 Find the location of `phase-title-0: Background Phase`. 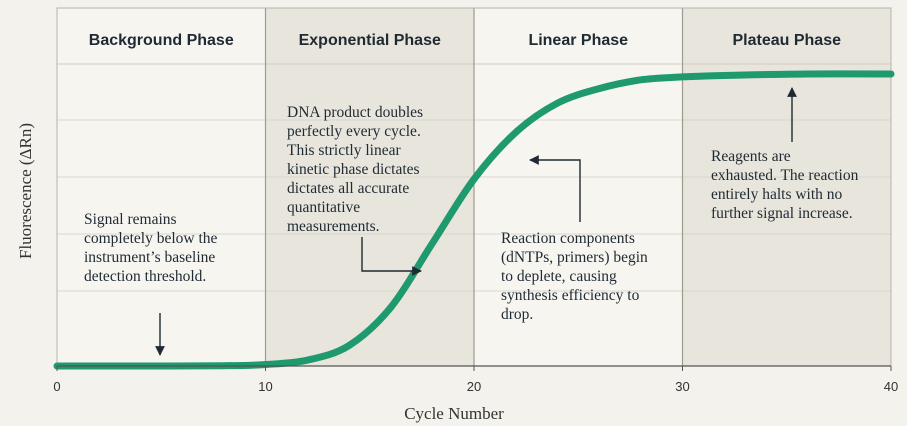

phase-title-0: Background Phase is located at coordinates (161, 40).